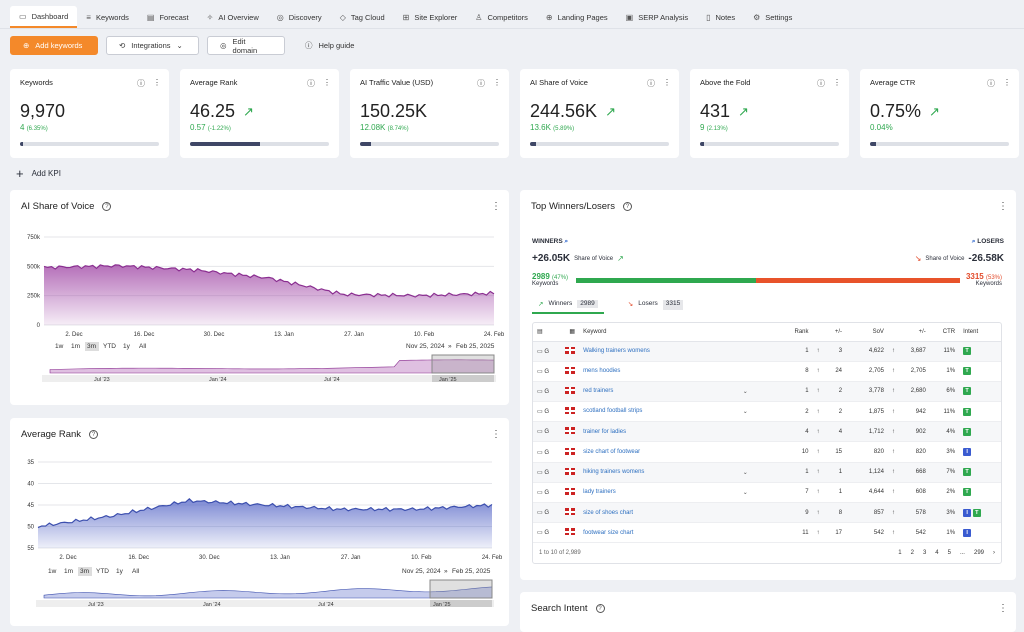 The height and width of the screenshot is (632, 1024). Describe the element at coordinates (577, 17) in the screenshot. I see `nav-landing-pages: ⊕ Landing Pages` at that location.